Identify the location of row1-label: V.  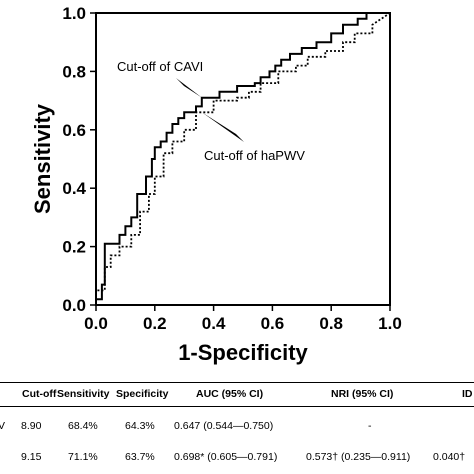
(3, 426).